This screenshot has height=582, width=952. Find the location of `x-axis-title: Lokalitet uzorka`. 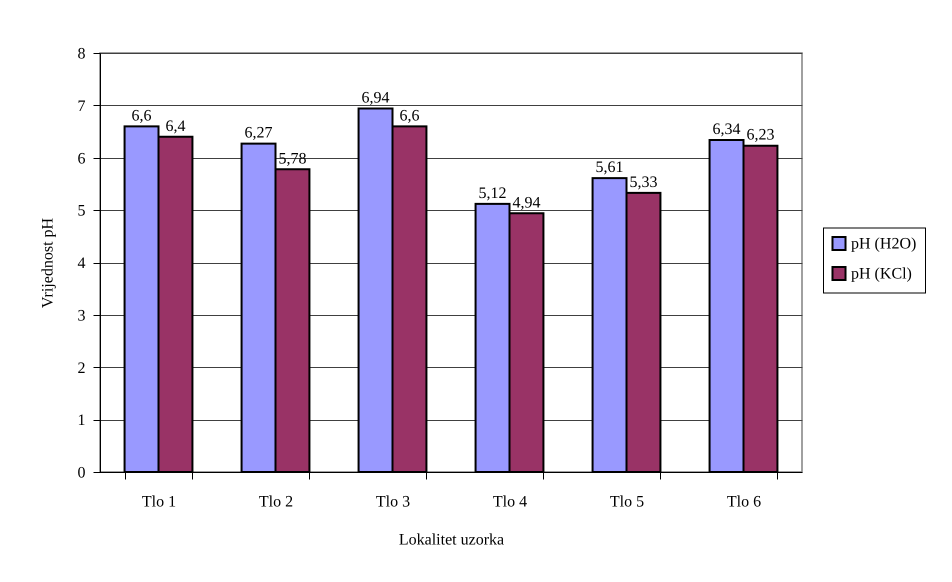

x-axis-title: Lokalitet uzorka is located at coordinates (451, 540).